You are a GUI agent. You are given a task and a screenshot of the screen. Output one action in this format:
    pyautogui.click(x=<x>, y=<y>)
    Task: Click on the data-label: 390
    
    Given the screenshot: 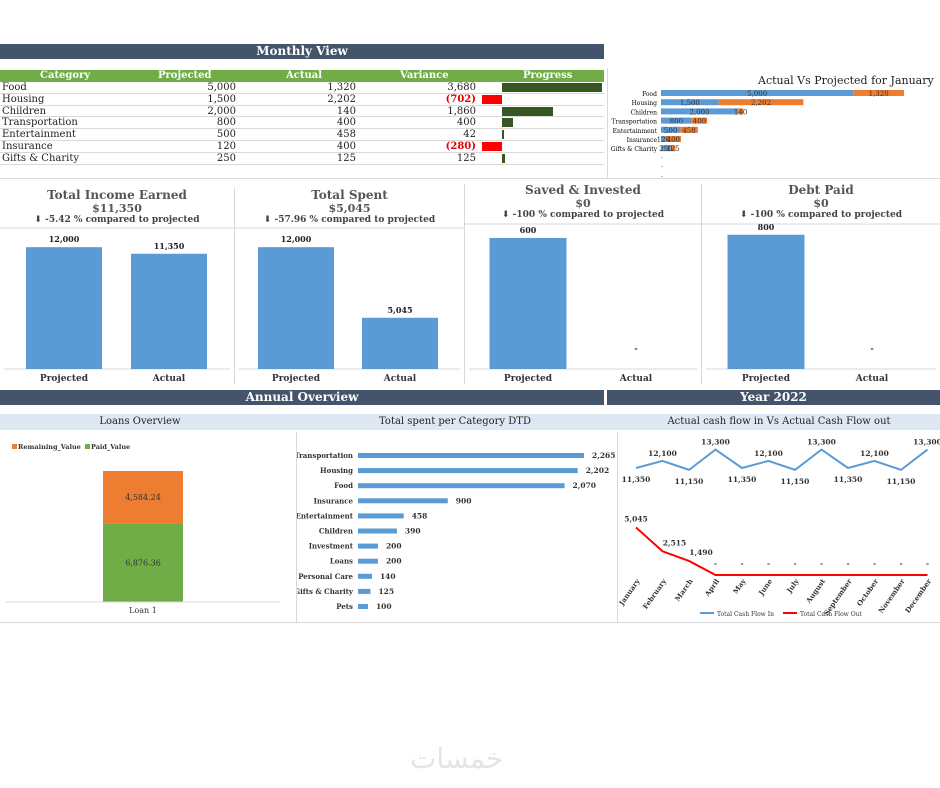 What is the action you would take?
    pyautogui.click(x=413, y=531)
    